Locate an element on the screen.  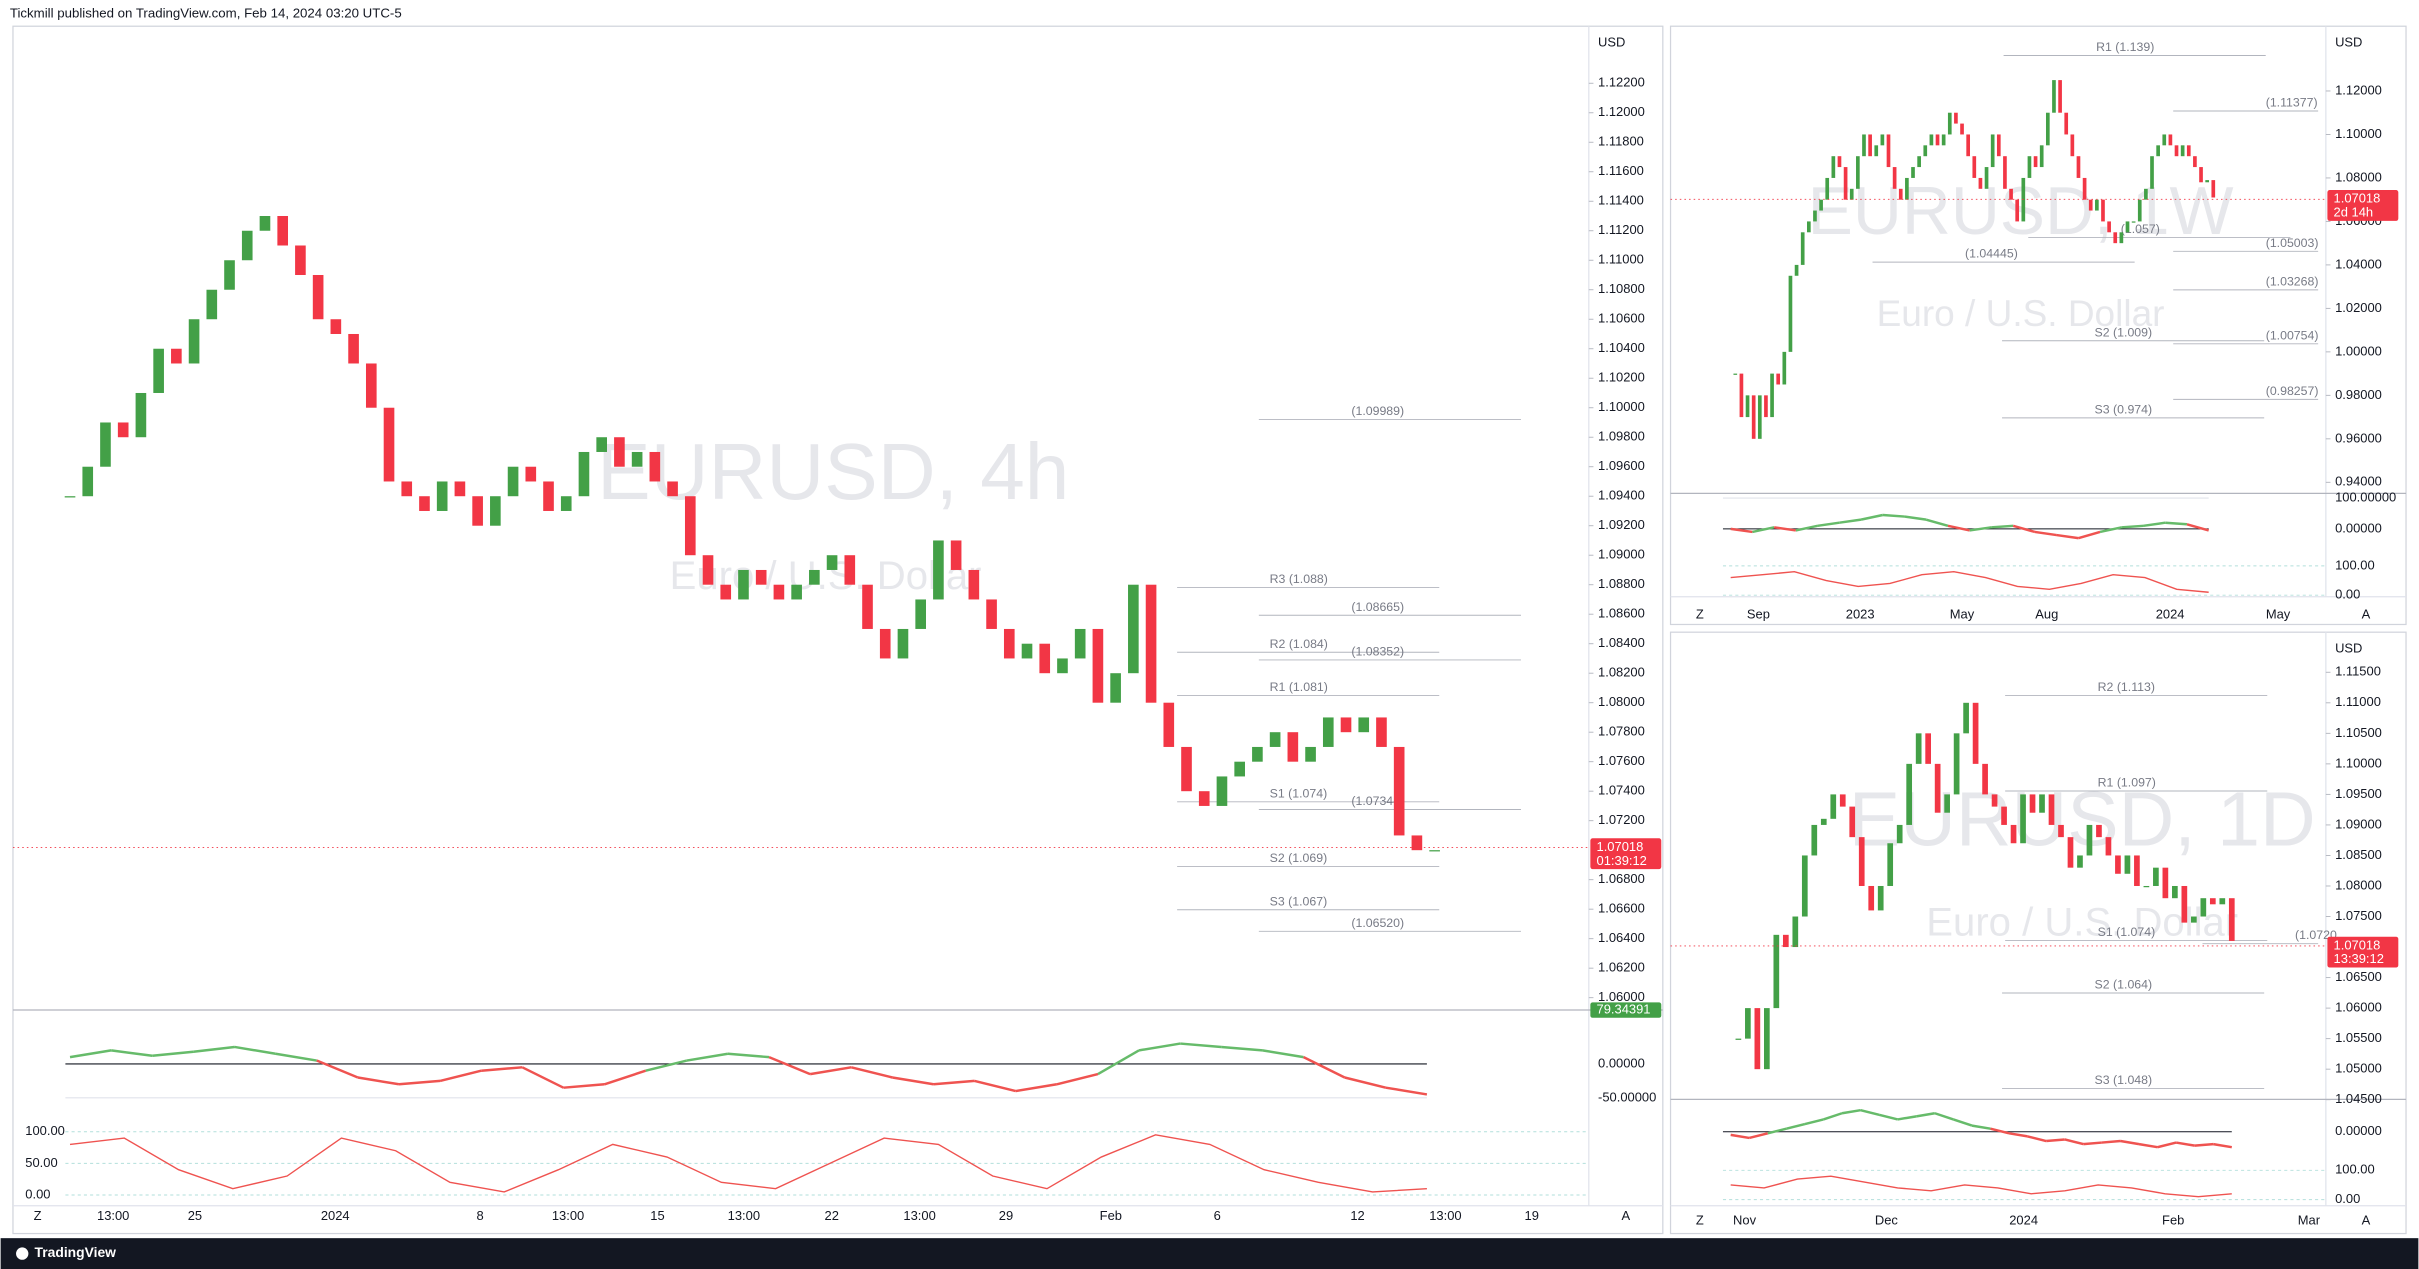
level-annotation: S3 (1.048) is located at coordinates (2124, 1080).